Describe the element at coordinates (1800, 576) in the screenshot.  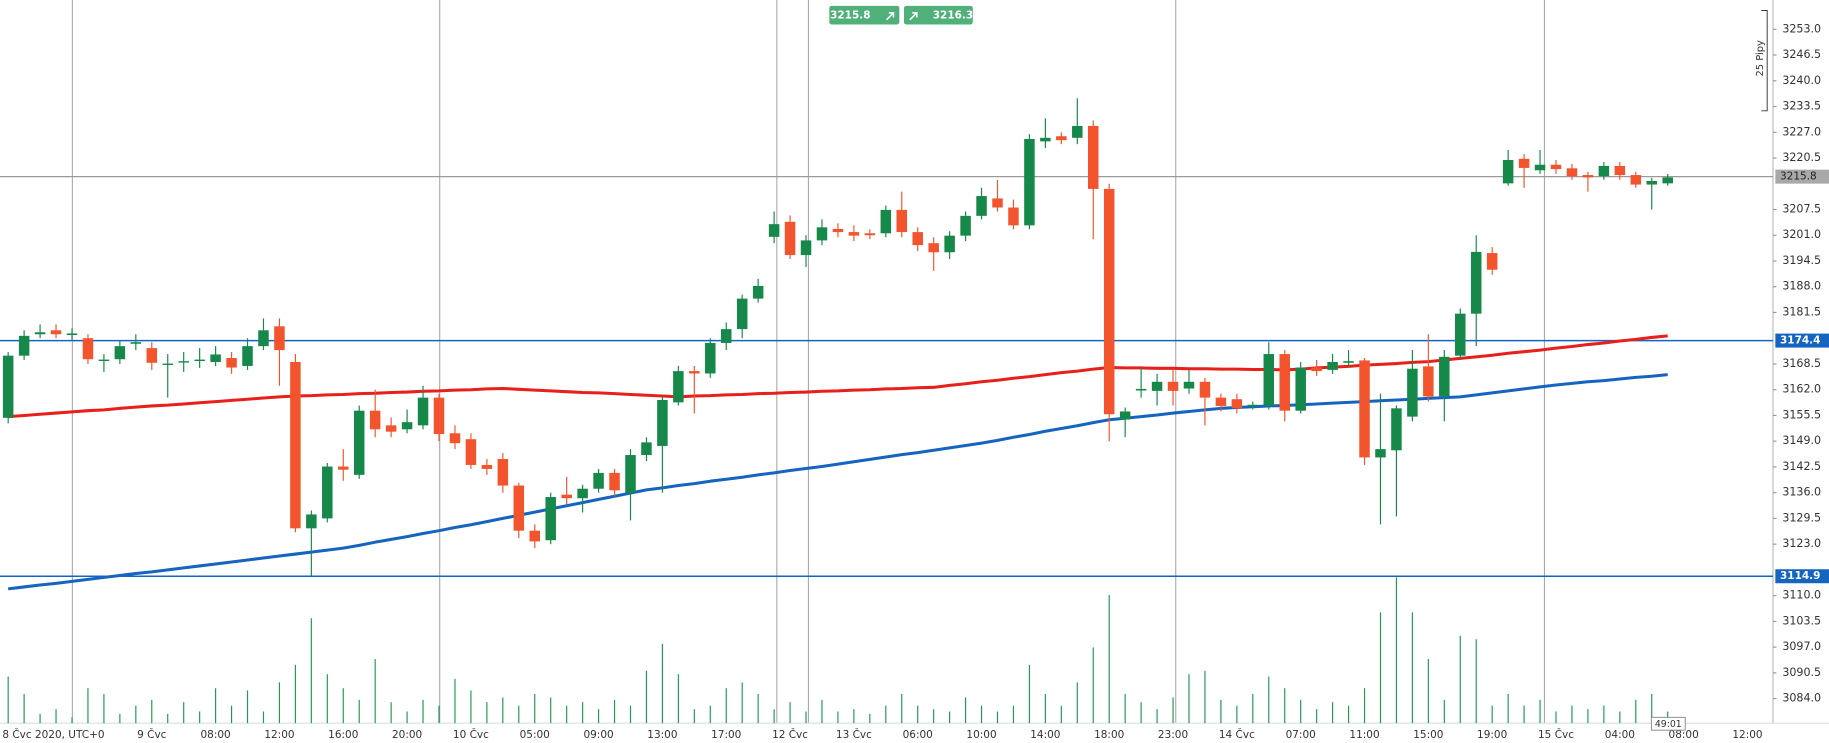
I see `level-label: 3114.9` at that location.